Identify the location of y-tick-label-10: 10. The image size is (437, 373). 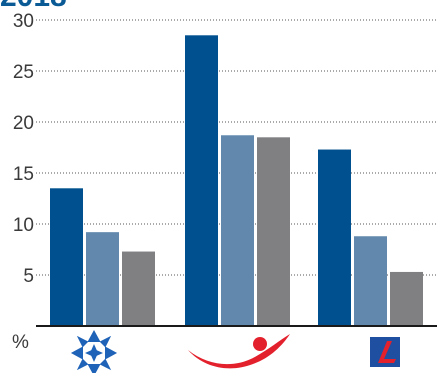
(23, 225).